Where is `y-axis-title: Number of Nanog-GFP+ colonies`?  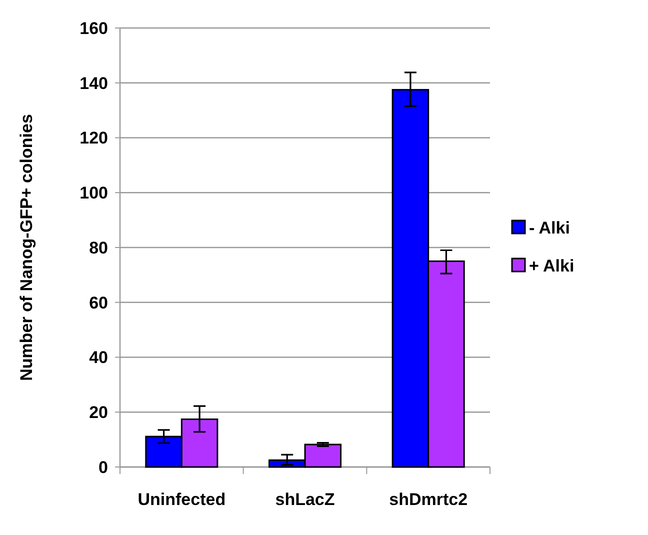 y-axis-title: Number of Nanog-GFP+ colonies is located at coordinates (26, 247).